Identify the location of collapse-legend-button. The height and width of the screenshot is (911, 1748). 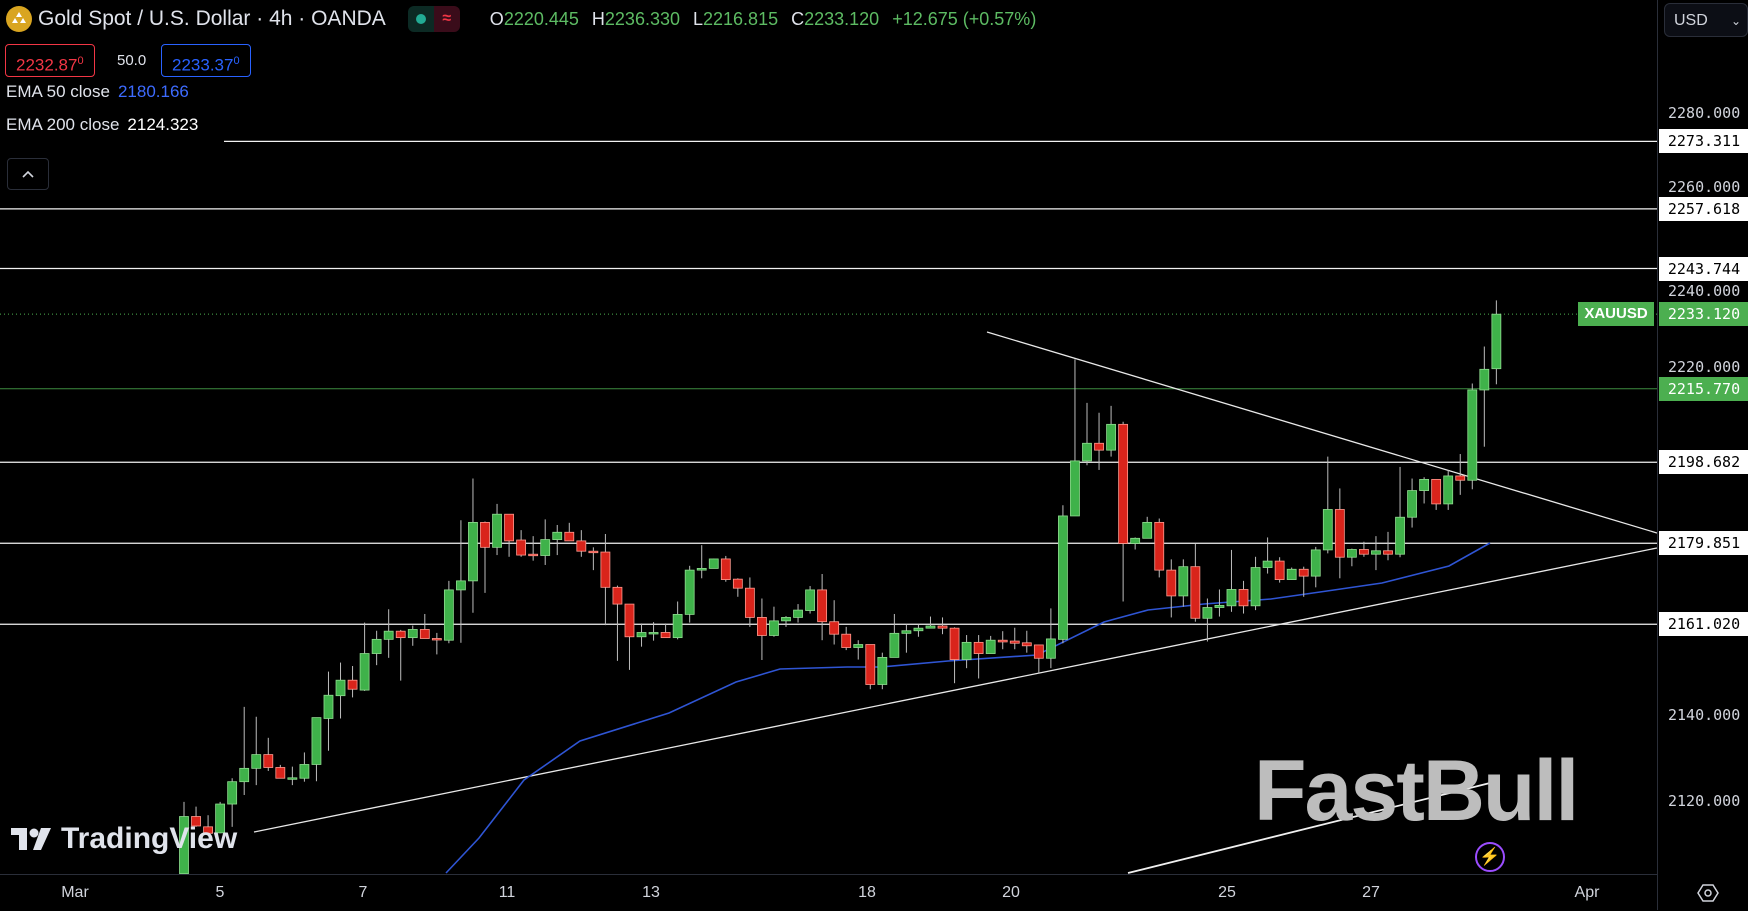
(28, 174).